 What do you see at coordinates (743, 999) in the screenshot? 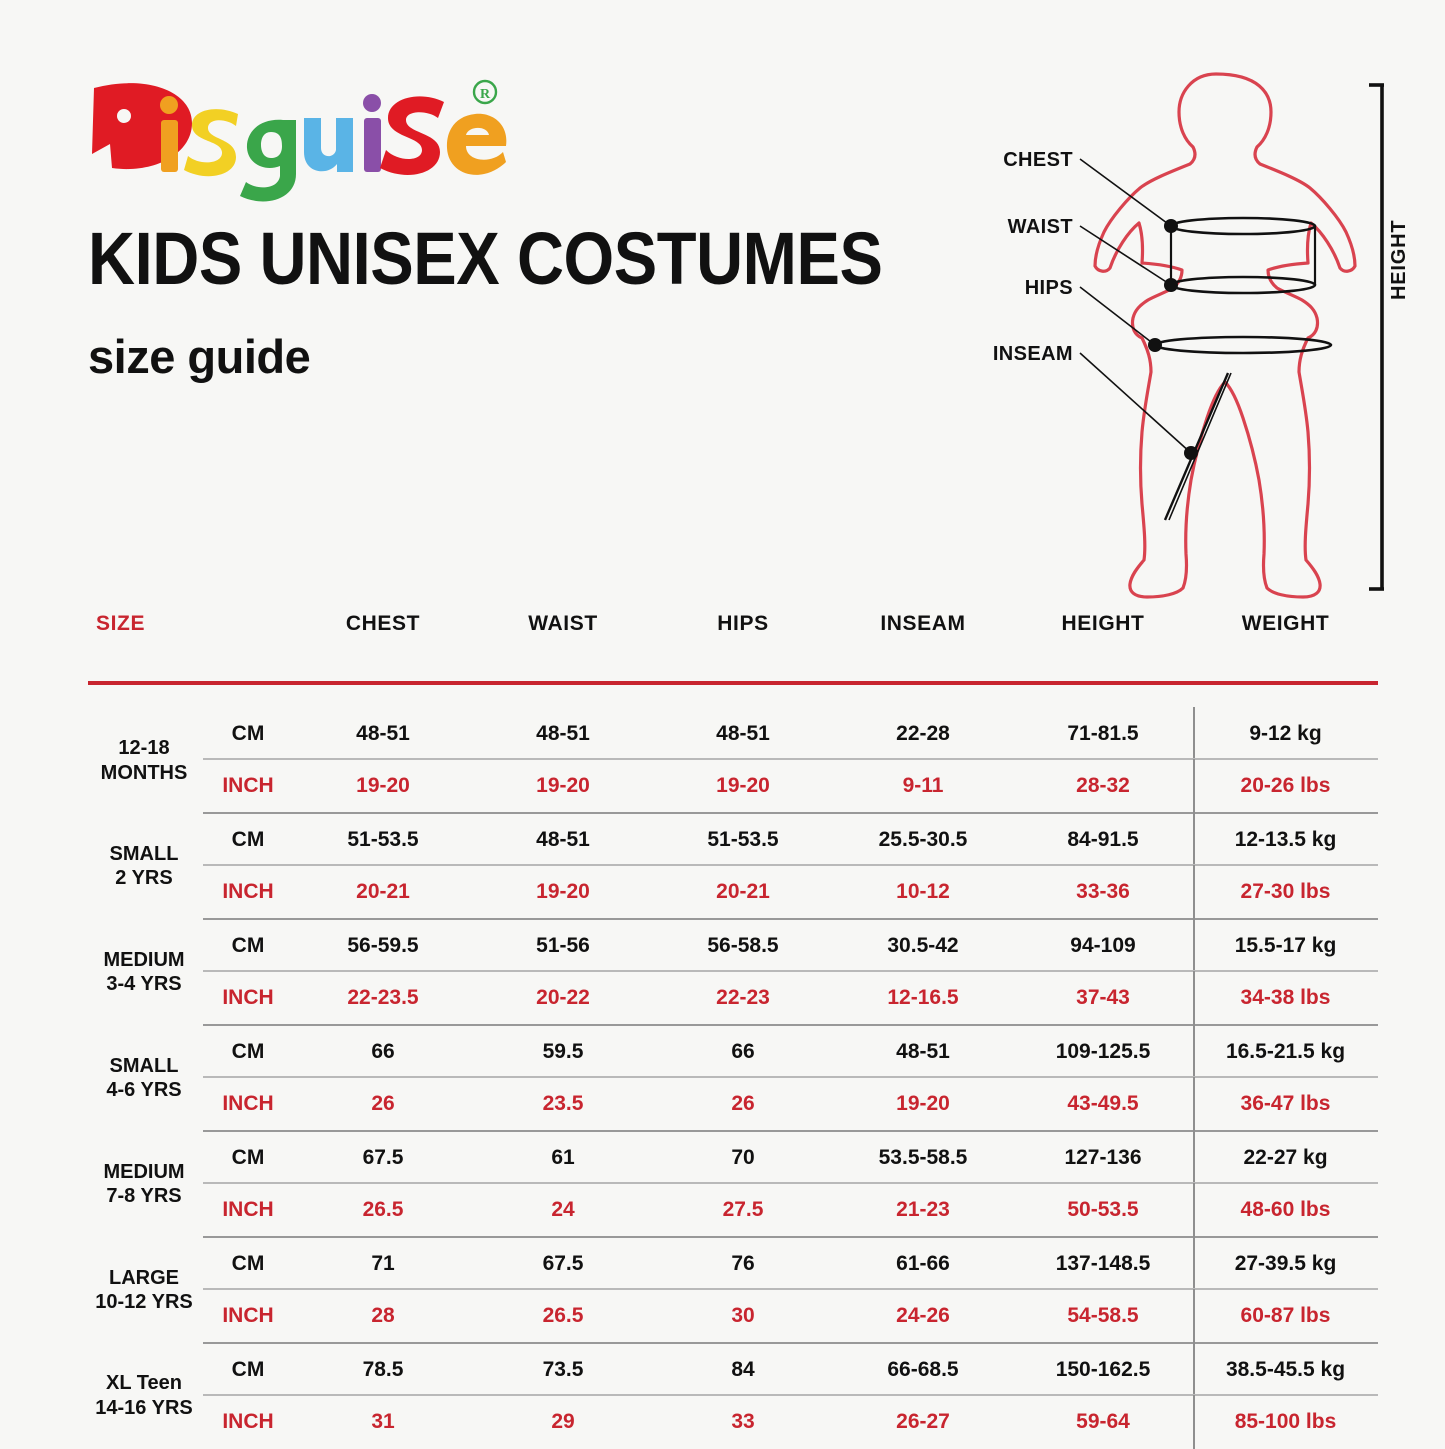
I see `cell-inch-hips: 22-23` at bounding box center [743, 999].